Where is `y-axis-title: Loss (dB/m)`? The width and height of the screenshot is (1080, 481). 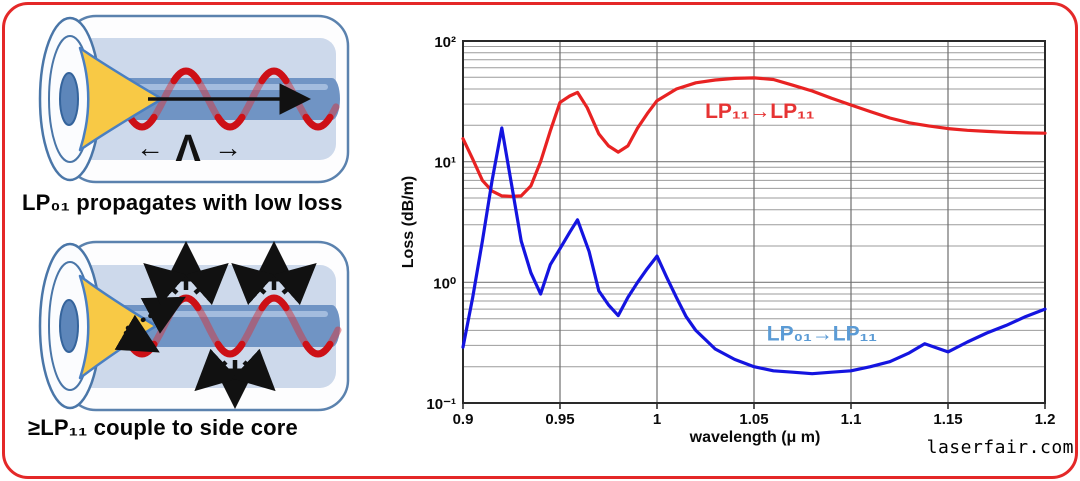 y-axis-title: Loss (dB/m) is located at coordinates (408, 222).